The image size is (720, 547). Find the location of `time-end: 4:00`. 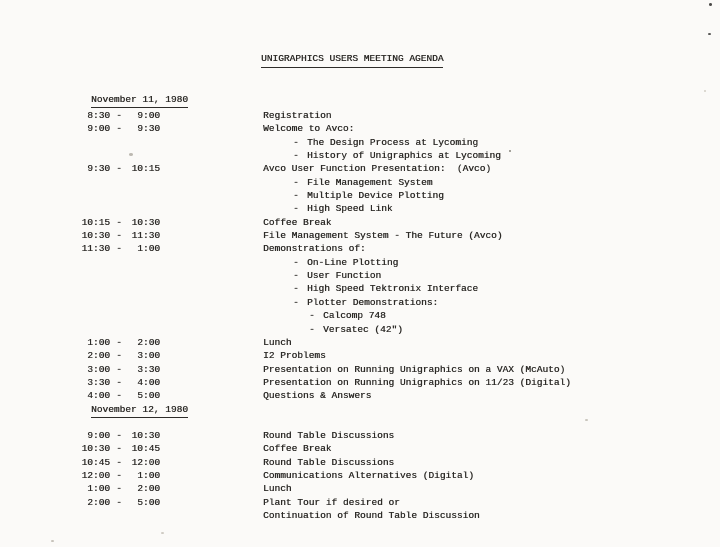

time-end: 4:00 is located at coordinates (148, 382).